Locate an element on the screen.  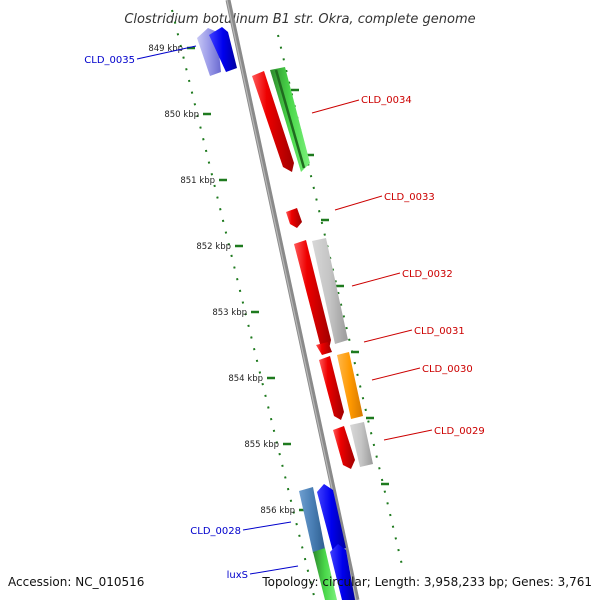
gene-label-cld-0032: CLD_0032 is located at coordinates (427, 274).